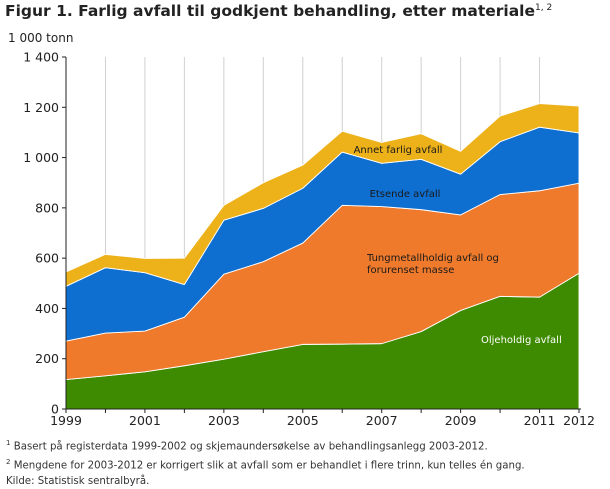 The image size is (610, 489). Describe the element at coordinates (521, 340) in the screenshot. I see `area-label-oljeholdig-avfall: Oljeholdig avfall` at that location.